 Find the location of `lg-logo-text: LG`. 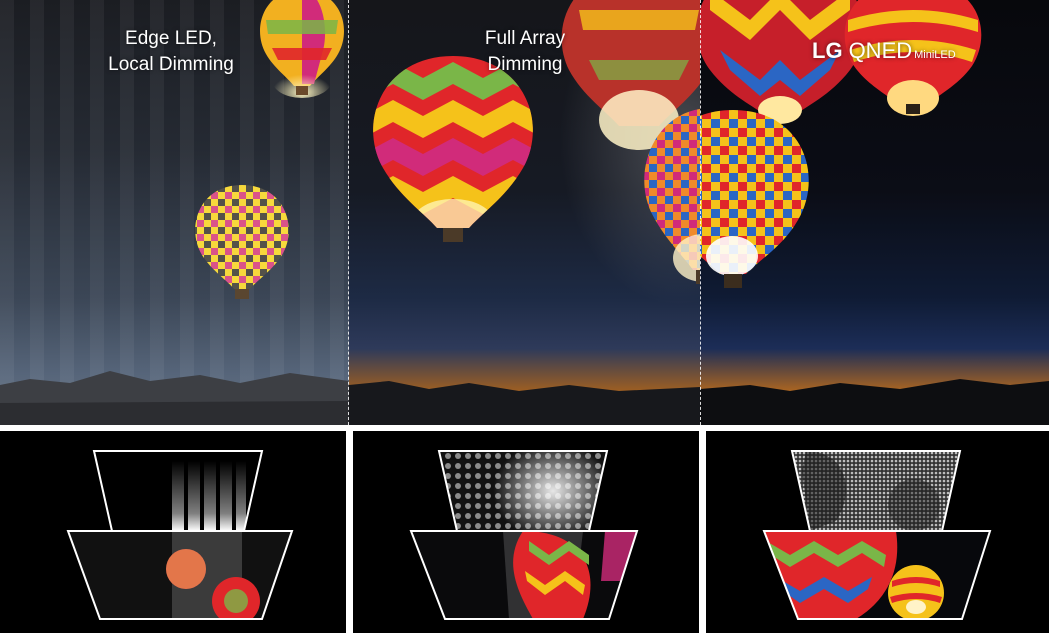

lg-logo-text: LG is located at coordinates (827, 50).